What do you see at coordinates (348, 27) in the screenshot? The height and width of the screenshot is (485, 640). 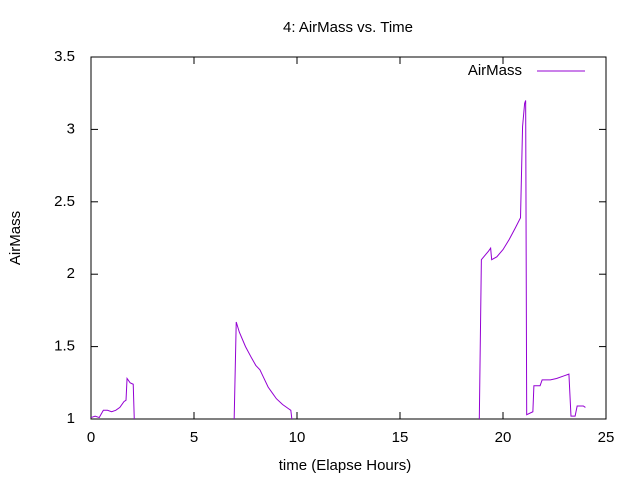 I see `chart-title: 4: AirMass vs. Time` at bounding box center [348, 27].